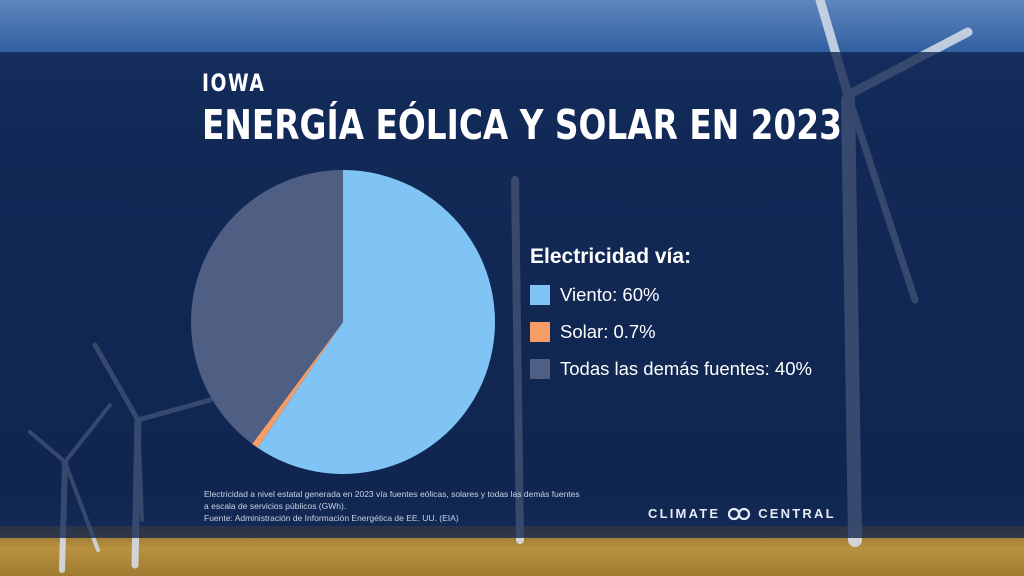 The width and height of the screenshot is (1024, 576). Describe the element at coordinates (540, 369) in the screenshot. I see `legend-swatch-other` at that location.